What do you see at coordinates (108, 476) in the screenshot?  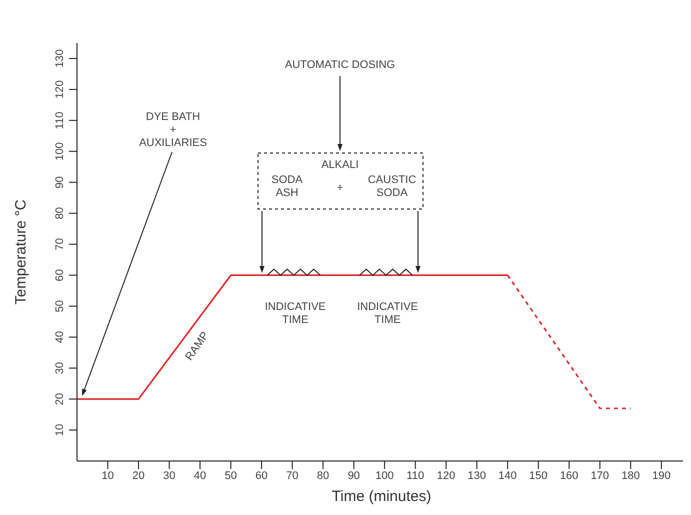 I see `x-tick-label: 10` at bounding box center [108, 476].